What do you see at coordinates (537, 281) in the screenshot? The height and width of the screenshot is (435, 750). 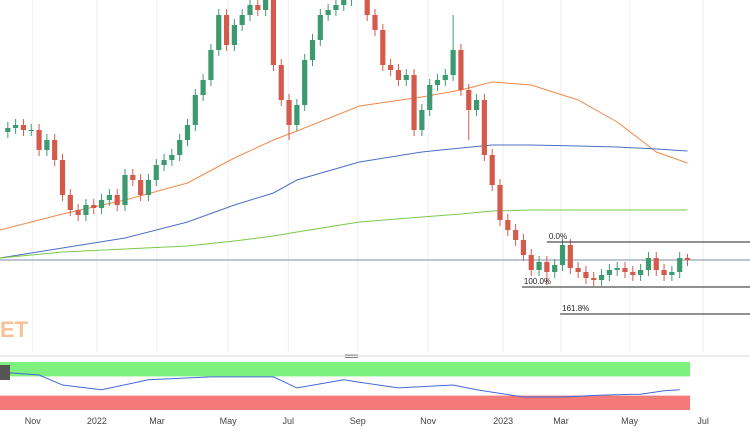 I see `fib-label: 100.0%` at bounding box center [537, 281].